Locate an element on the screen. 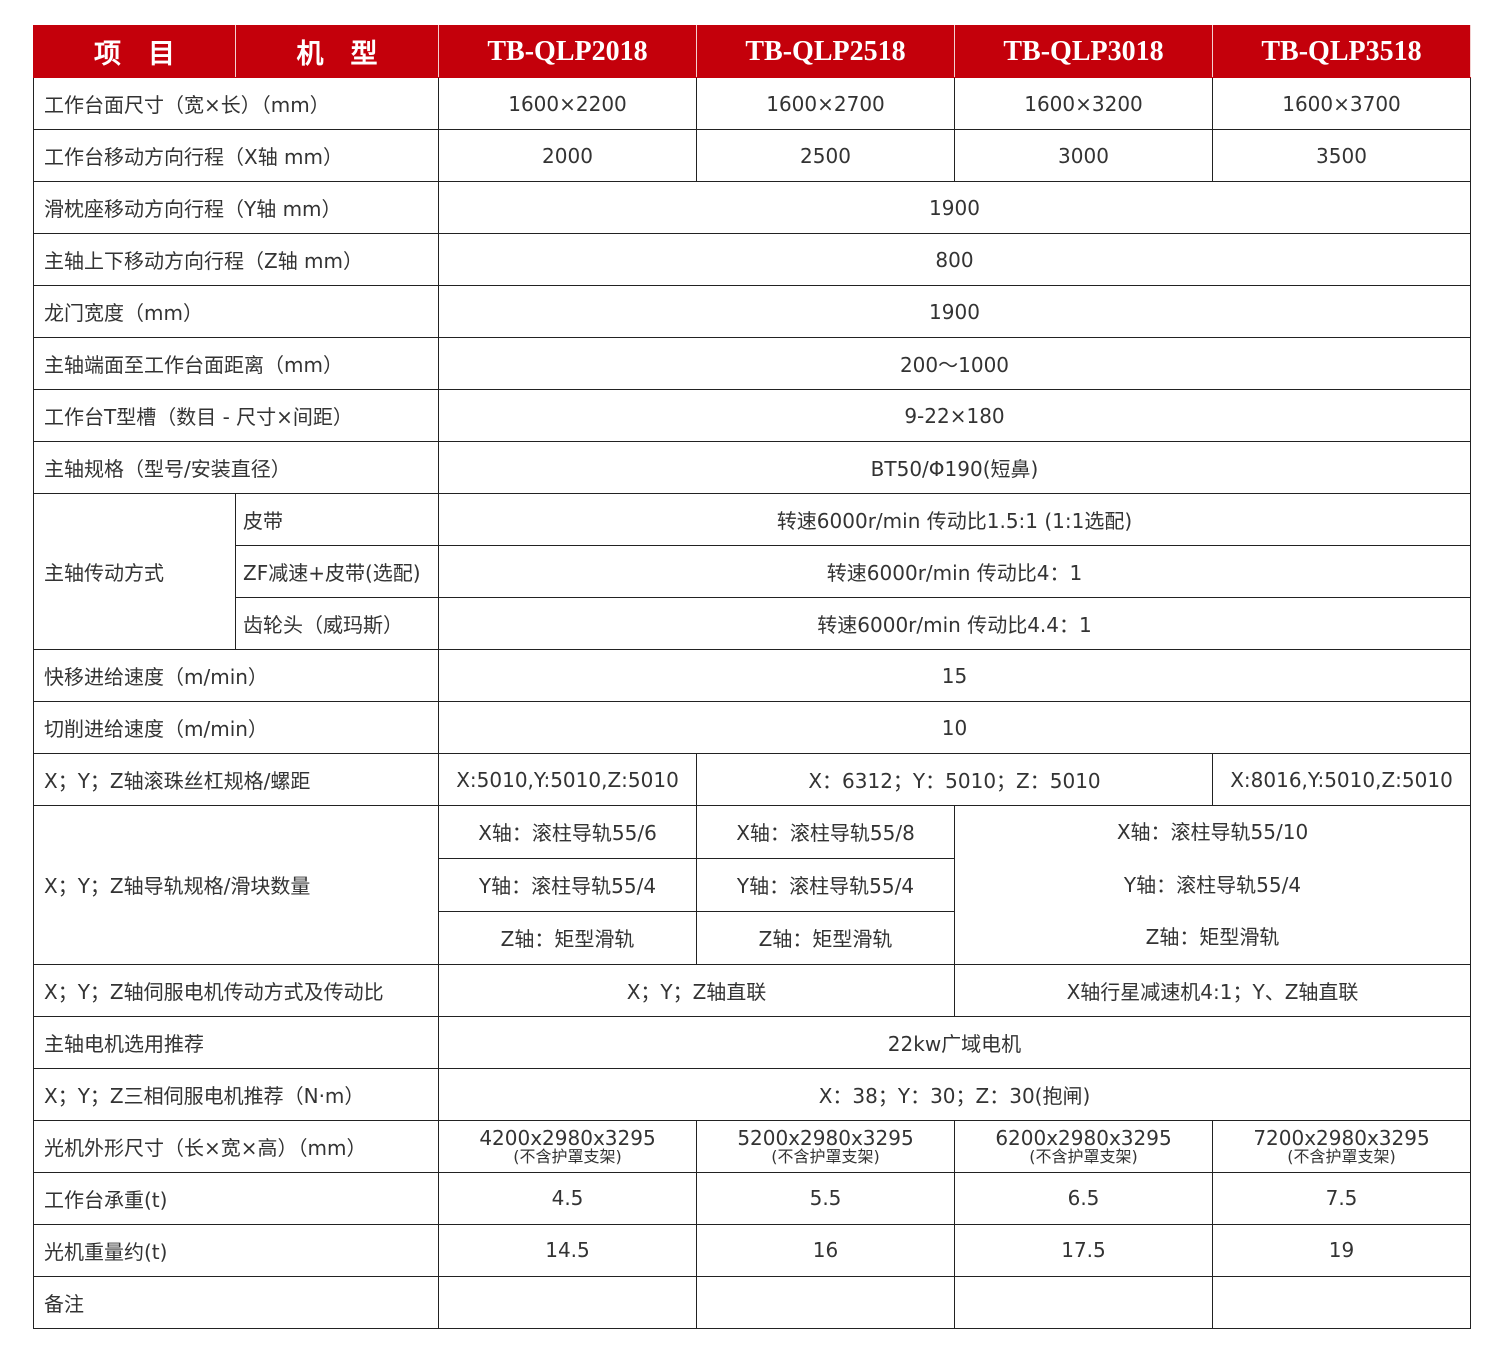  guide-z: Z轴：矩型滑轨 is located at coordinates (1212, 937).